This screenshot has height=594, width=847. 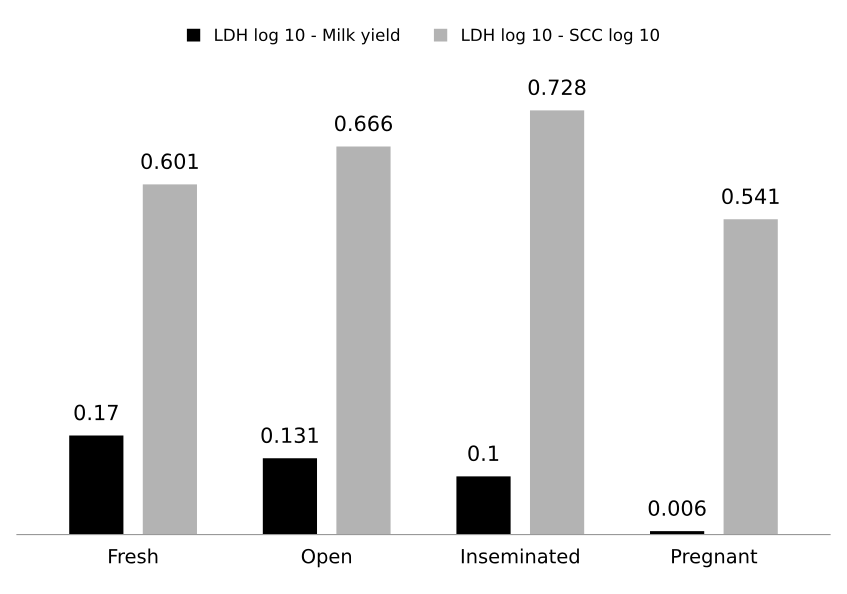 I want to click on data-label: 0.728, so click(x=557, y=87).